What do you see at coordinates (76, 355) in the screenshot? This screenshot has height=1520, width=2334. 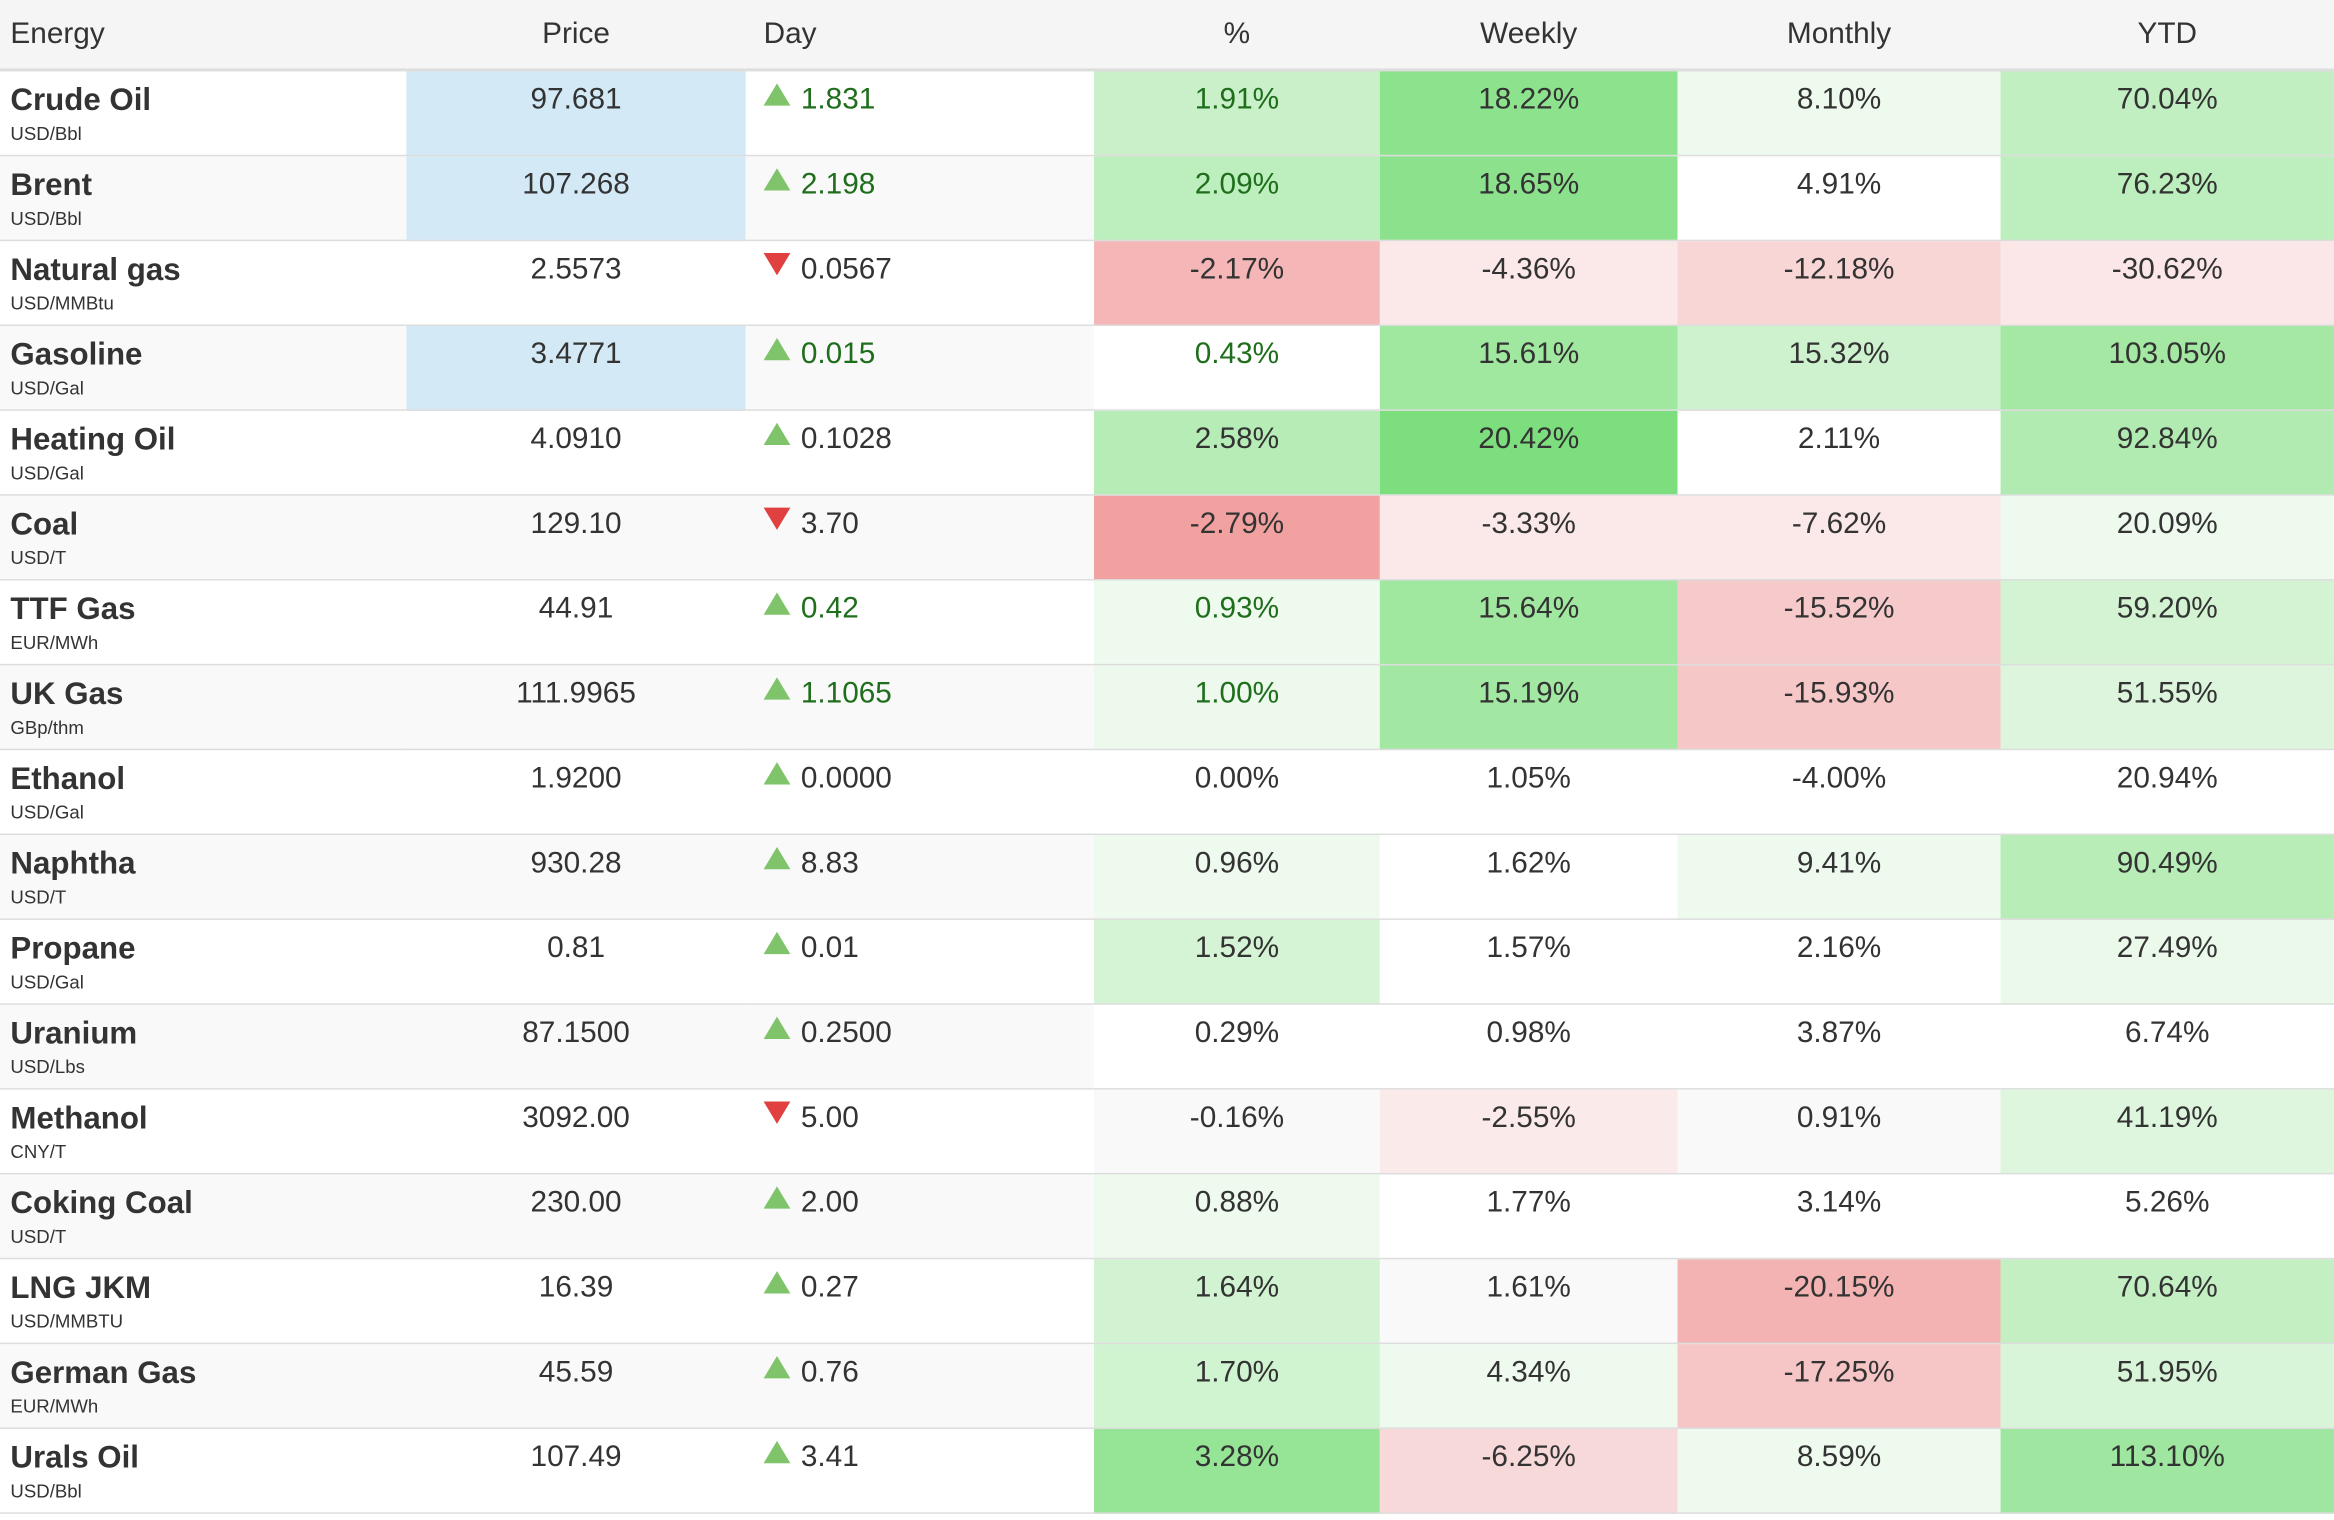 I see `commodity-name-link: Gasoline` at bounding box center [76, 355].